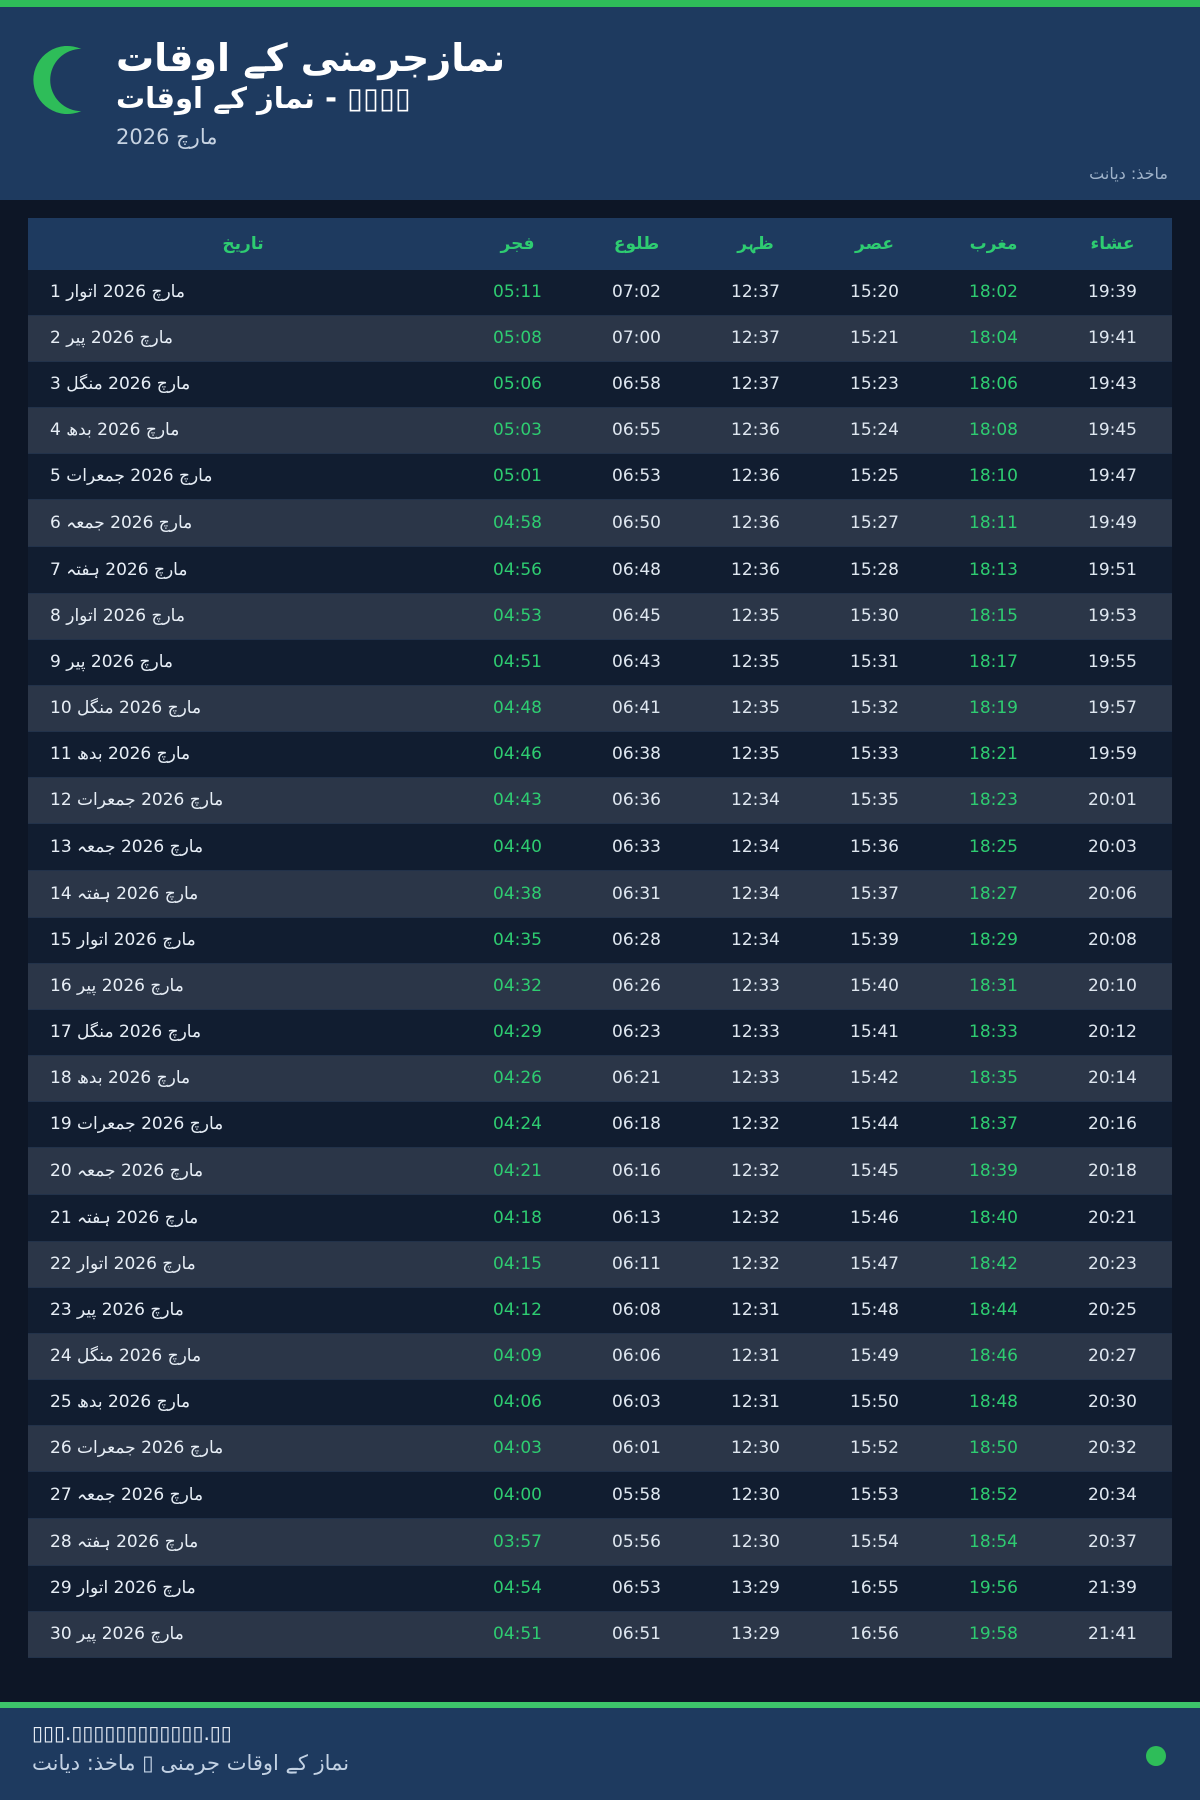  Describe the element at coordinates (1112, 1264) in the screenshot. I see `cell-isha: 20:23` at that location.